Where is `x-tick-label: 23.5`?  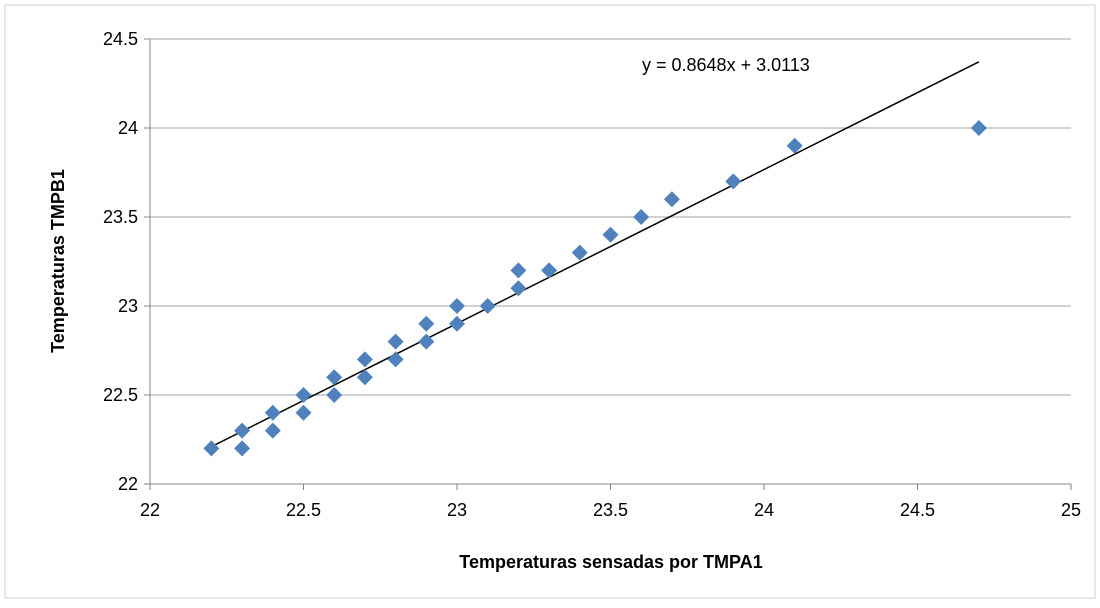 x-tick-label: 23.5 is located at coordinates (610, 510).